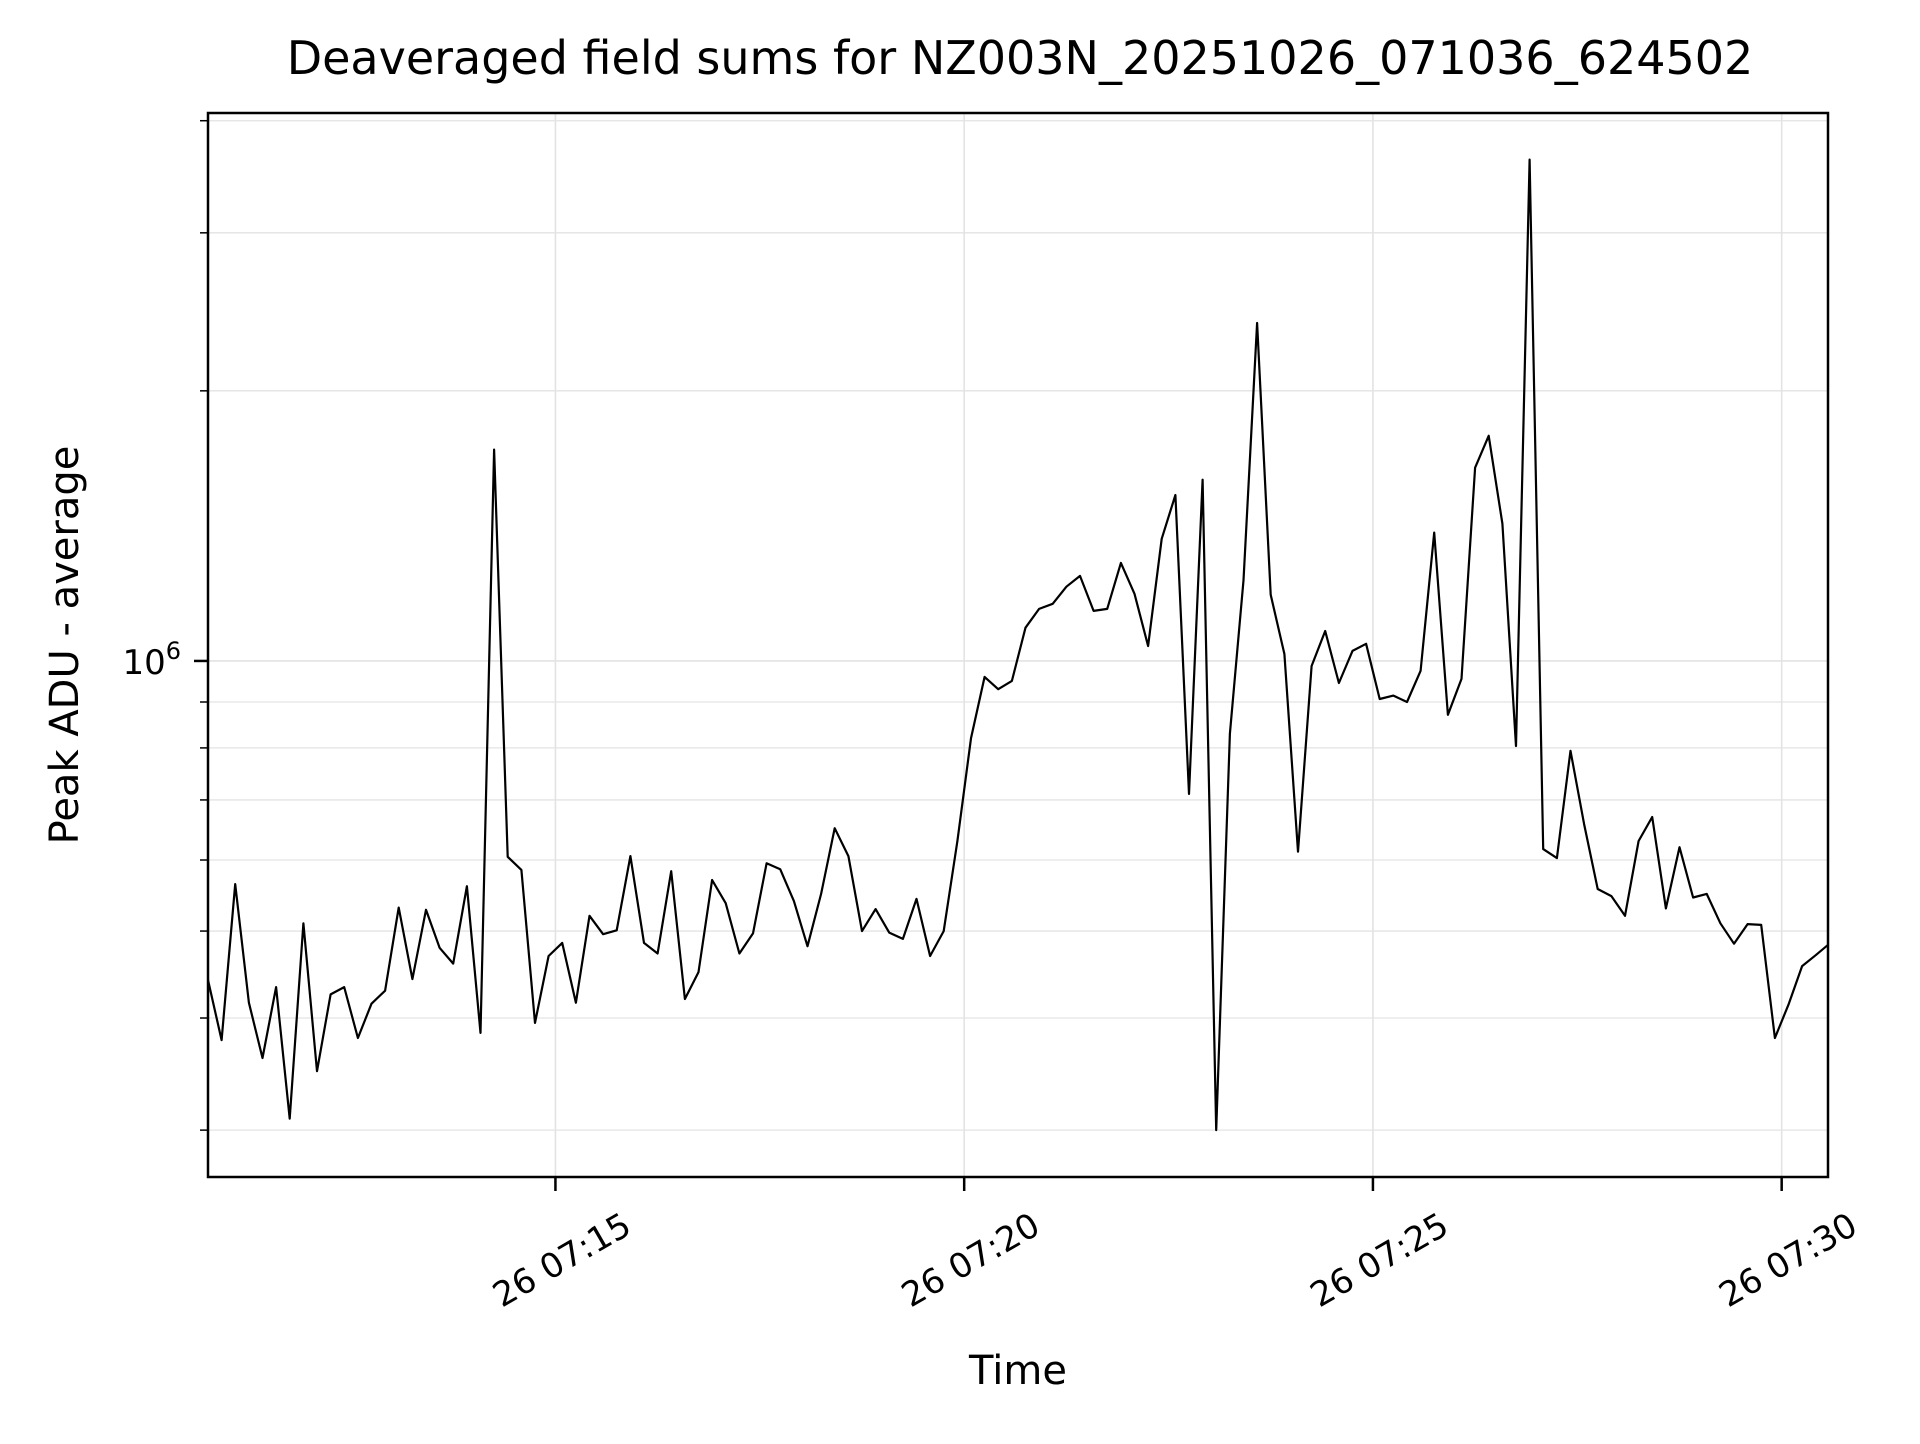  Describe the element at coordinates (1380, 1260) in the screenshot. I see `x-tick-label: 26 07:25` at that location.